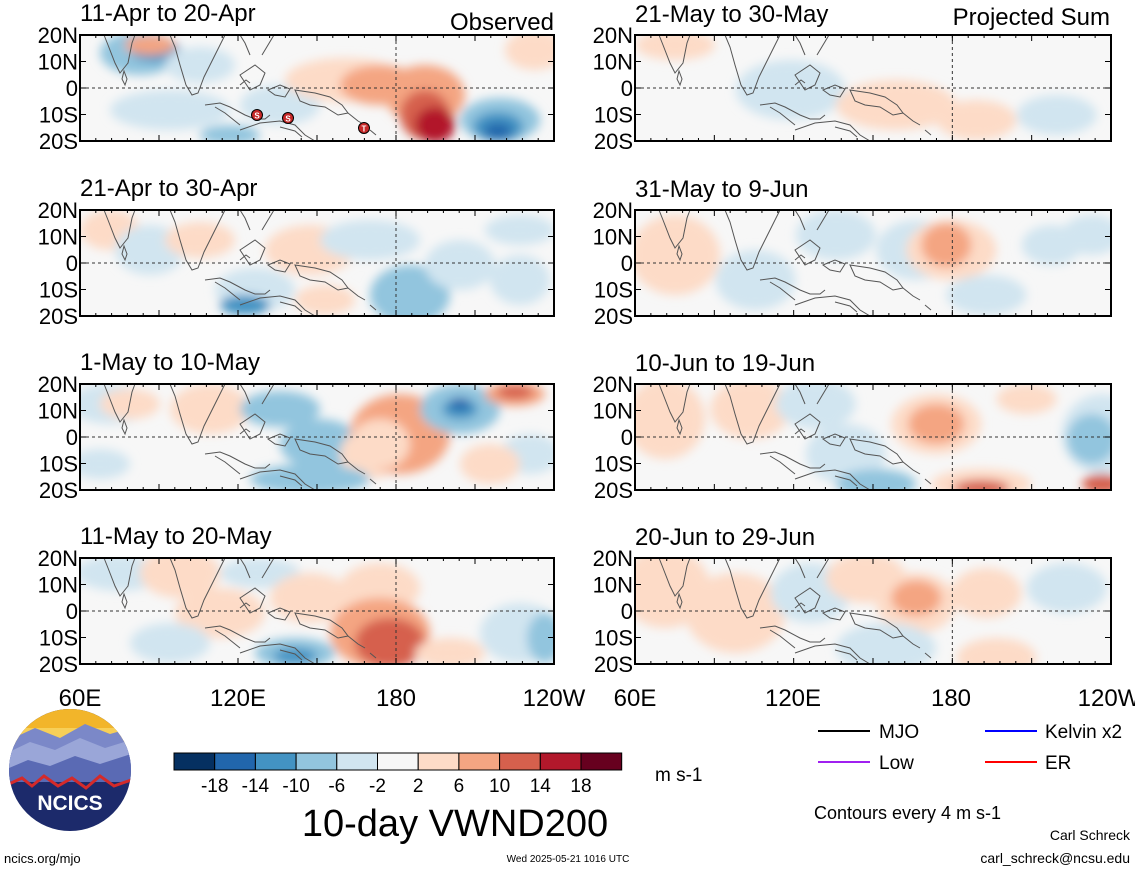  What do you see at coordinates (455, 824) in the screenshot?
I see `figure-title: 10-day VWND200` at bounding box center [455, 824].